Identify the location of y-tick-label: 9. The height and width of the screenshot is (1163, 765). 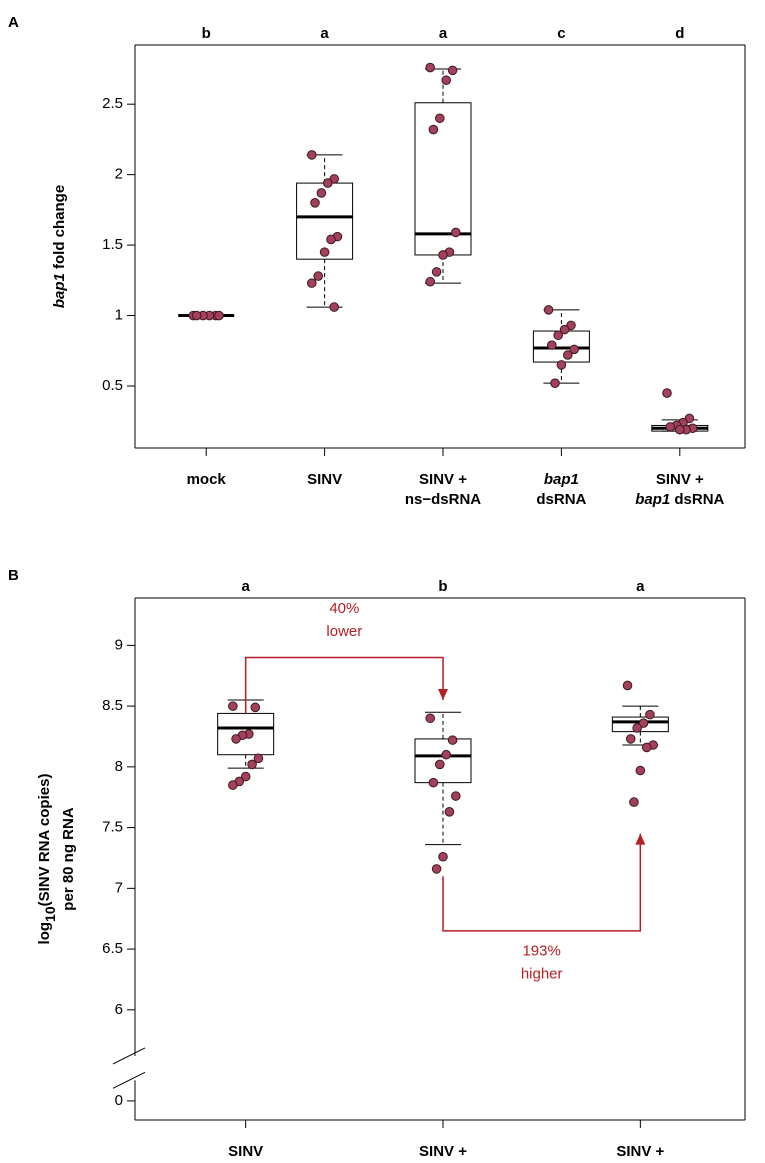
(119, 644).